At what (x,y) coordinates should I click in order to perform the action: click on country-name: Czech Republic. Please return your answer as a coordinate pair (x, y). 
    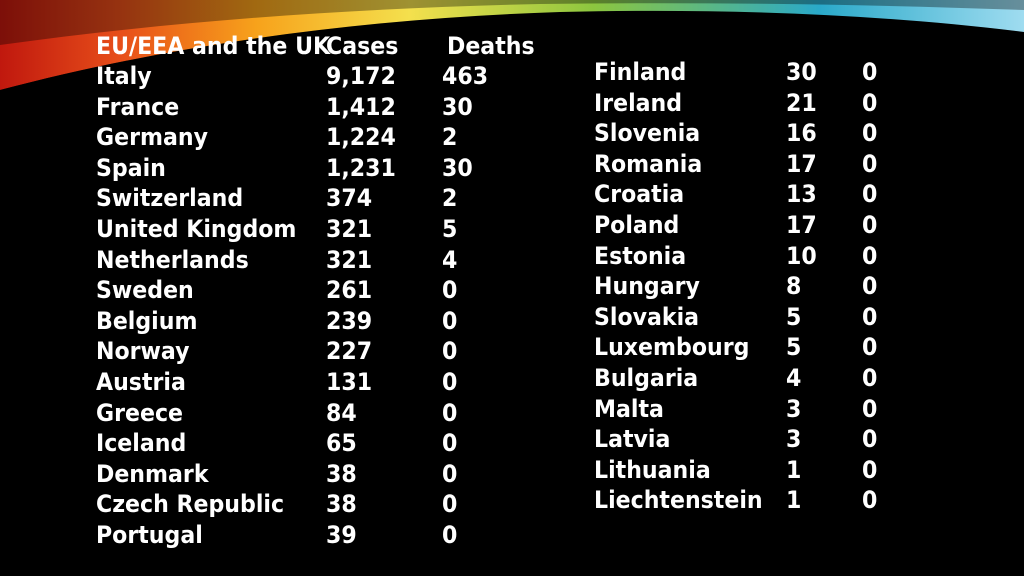
    Looking at the image, I should click on (190, 504).